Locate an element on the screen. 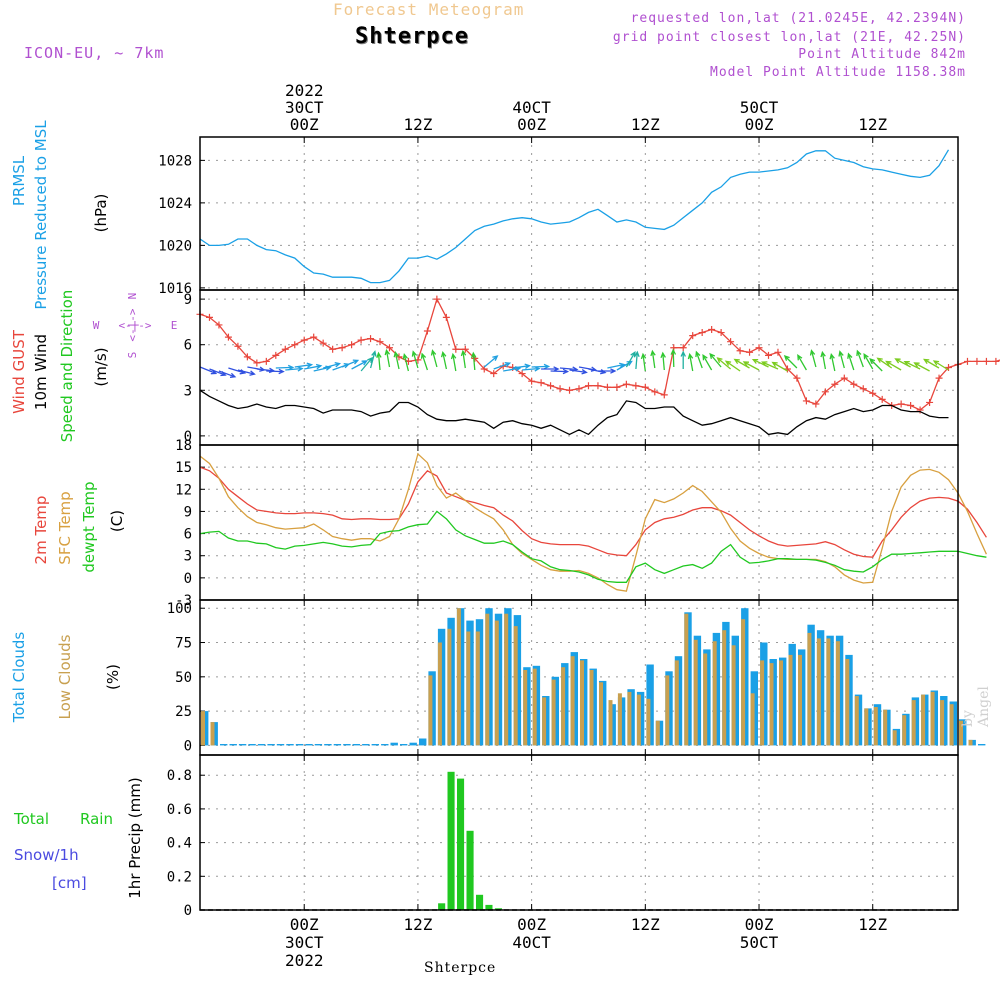 This screenshot has height=1000, width=1000. compass-ns-arrow: <-|-> is located at coordinates (132, 324).